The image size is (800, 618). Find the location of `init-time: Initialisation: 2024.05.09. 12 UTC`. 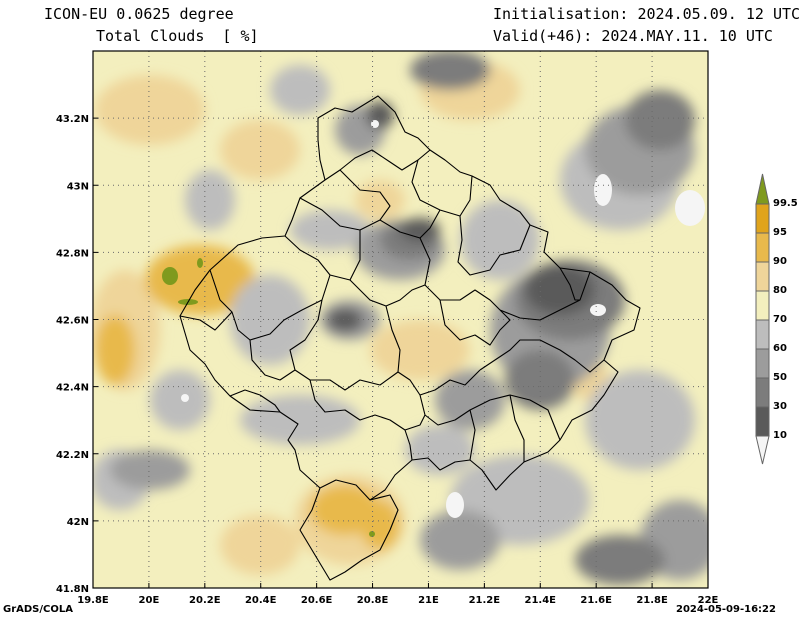

init-time: Initialisation: 2024.05.09. 12 UTC is located at coordinates (646, 14).